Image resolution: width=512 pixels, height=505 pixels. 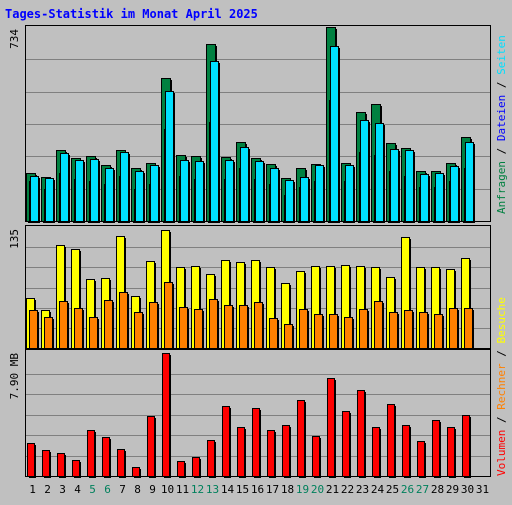 What do you see at coordinates (197, 489) in the screenshot?
I see `x-tick-label: 12` at bounding box center [197, 489].